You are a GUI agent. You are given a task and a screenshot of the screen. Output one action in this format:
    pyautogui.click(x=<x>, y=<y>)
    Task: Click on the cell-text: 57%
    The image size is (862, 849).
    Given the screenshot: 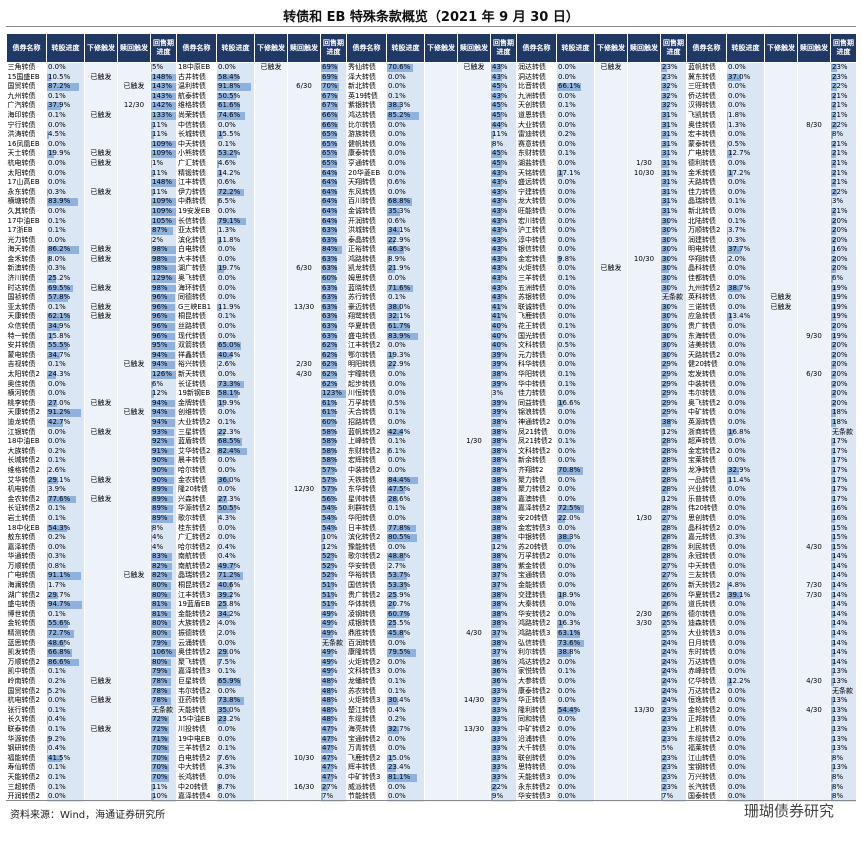 What is the action you would take?
    pyautogui.click(x=330, y=479)
    